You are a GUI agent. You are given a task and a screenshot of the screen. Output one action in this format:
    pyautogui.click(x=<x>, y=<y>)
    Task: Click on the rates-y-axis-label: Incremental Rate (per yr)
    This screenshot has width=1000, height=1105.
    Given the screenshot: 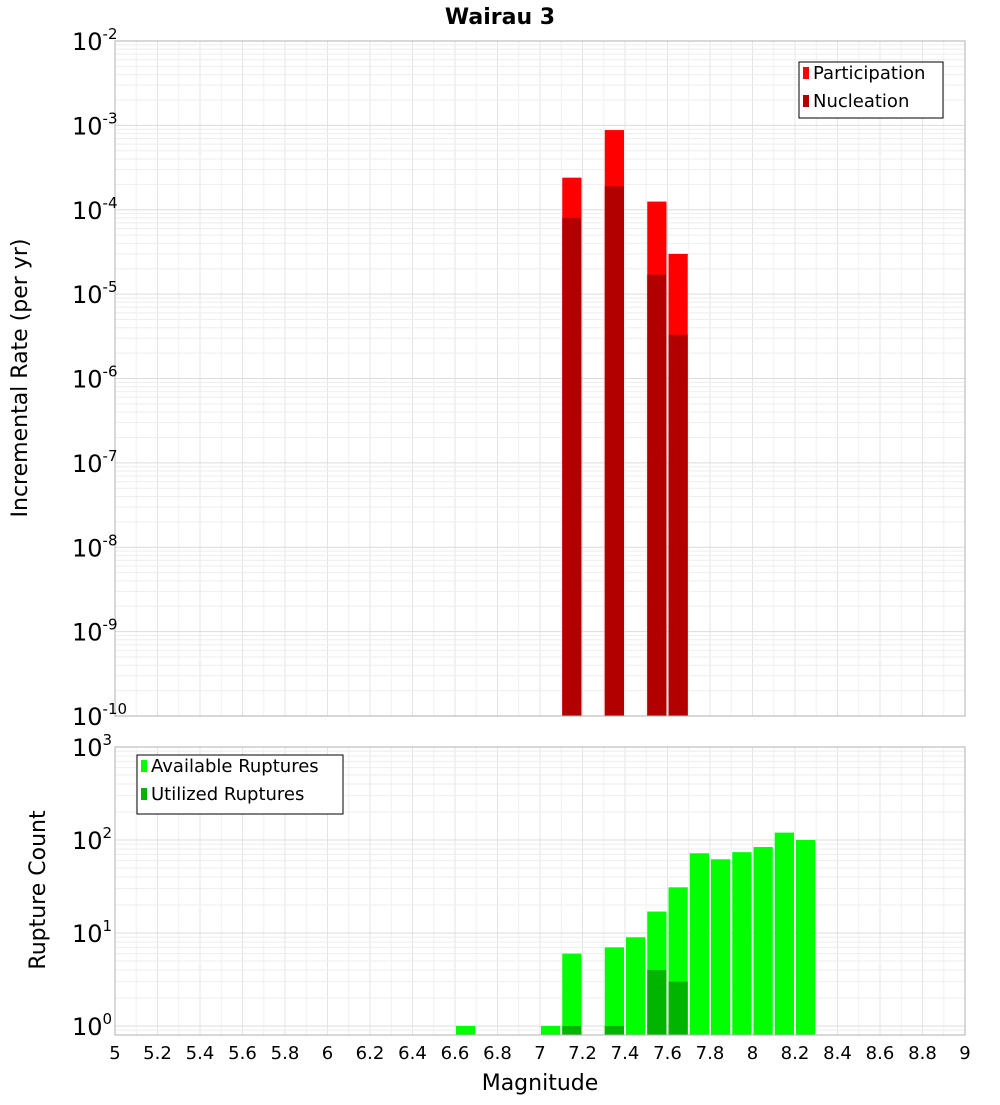 What is the action you would take?
    pyautogui.click(x=20, y=378)
    